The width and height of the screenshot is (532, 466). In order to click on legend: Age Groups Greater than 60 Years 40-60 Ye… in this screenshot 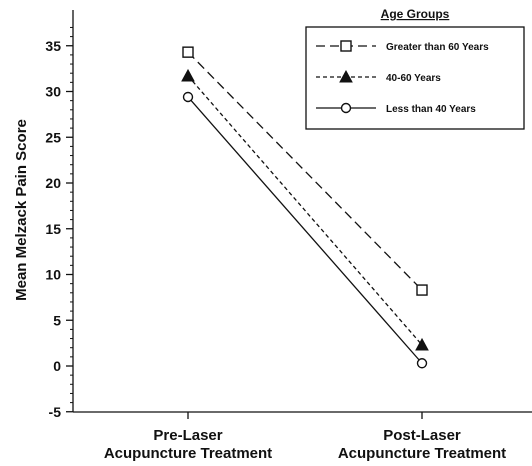, I will do `click(415, 68)`.